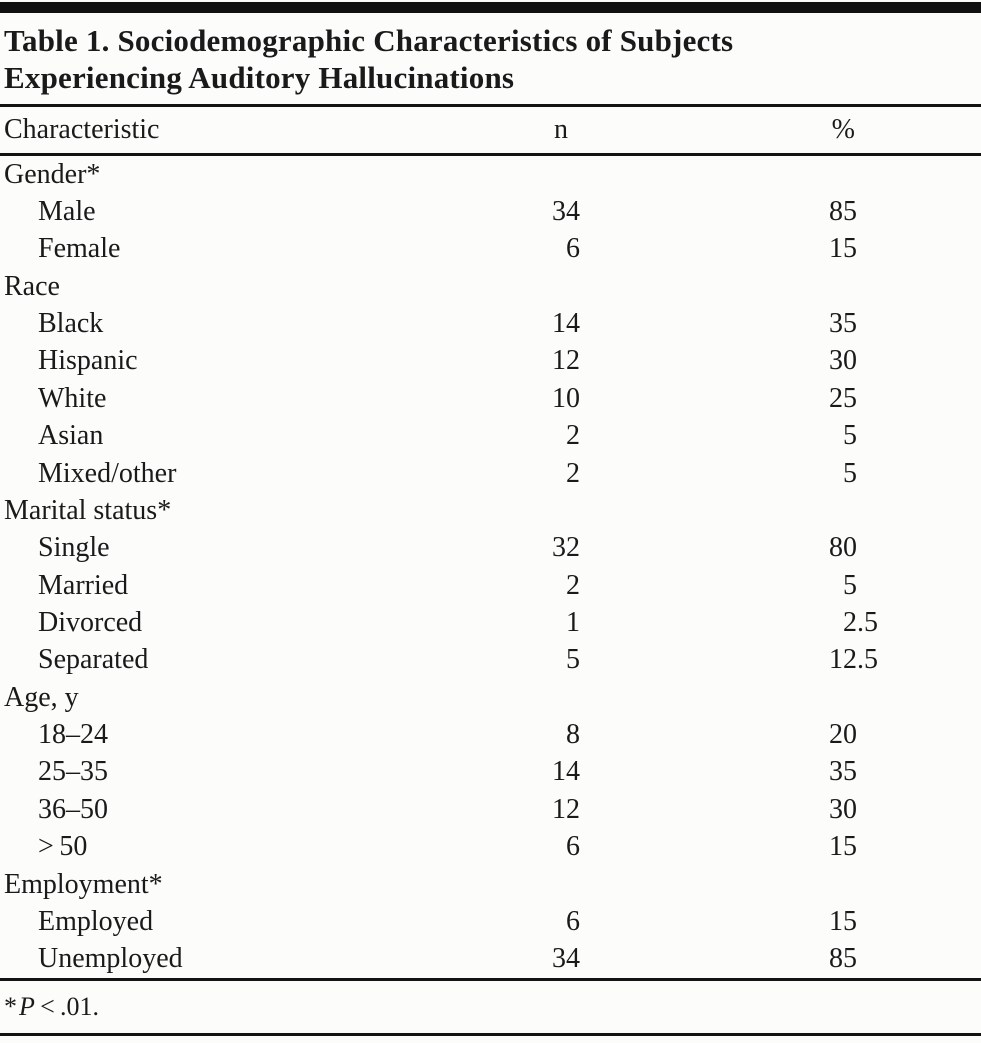 This screenshot has height=1043, width=981. I want to click on table-bottom-rule, so click(490, 1034).